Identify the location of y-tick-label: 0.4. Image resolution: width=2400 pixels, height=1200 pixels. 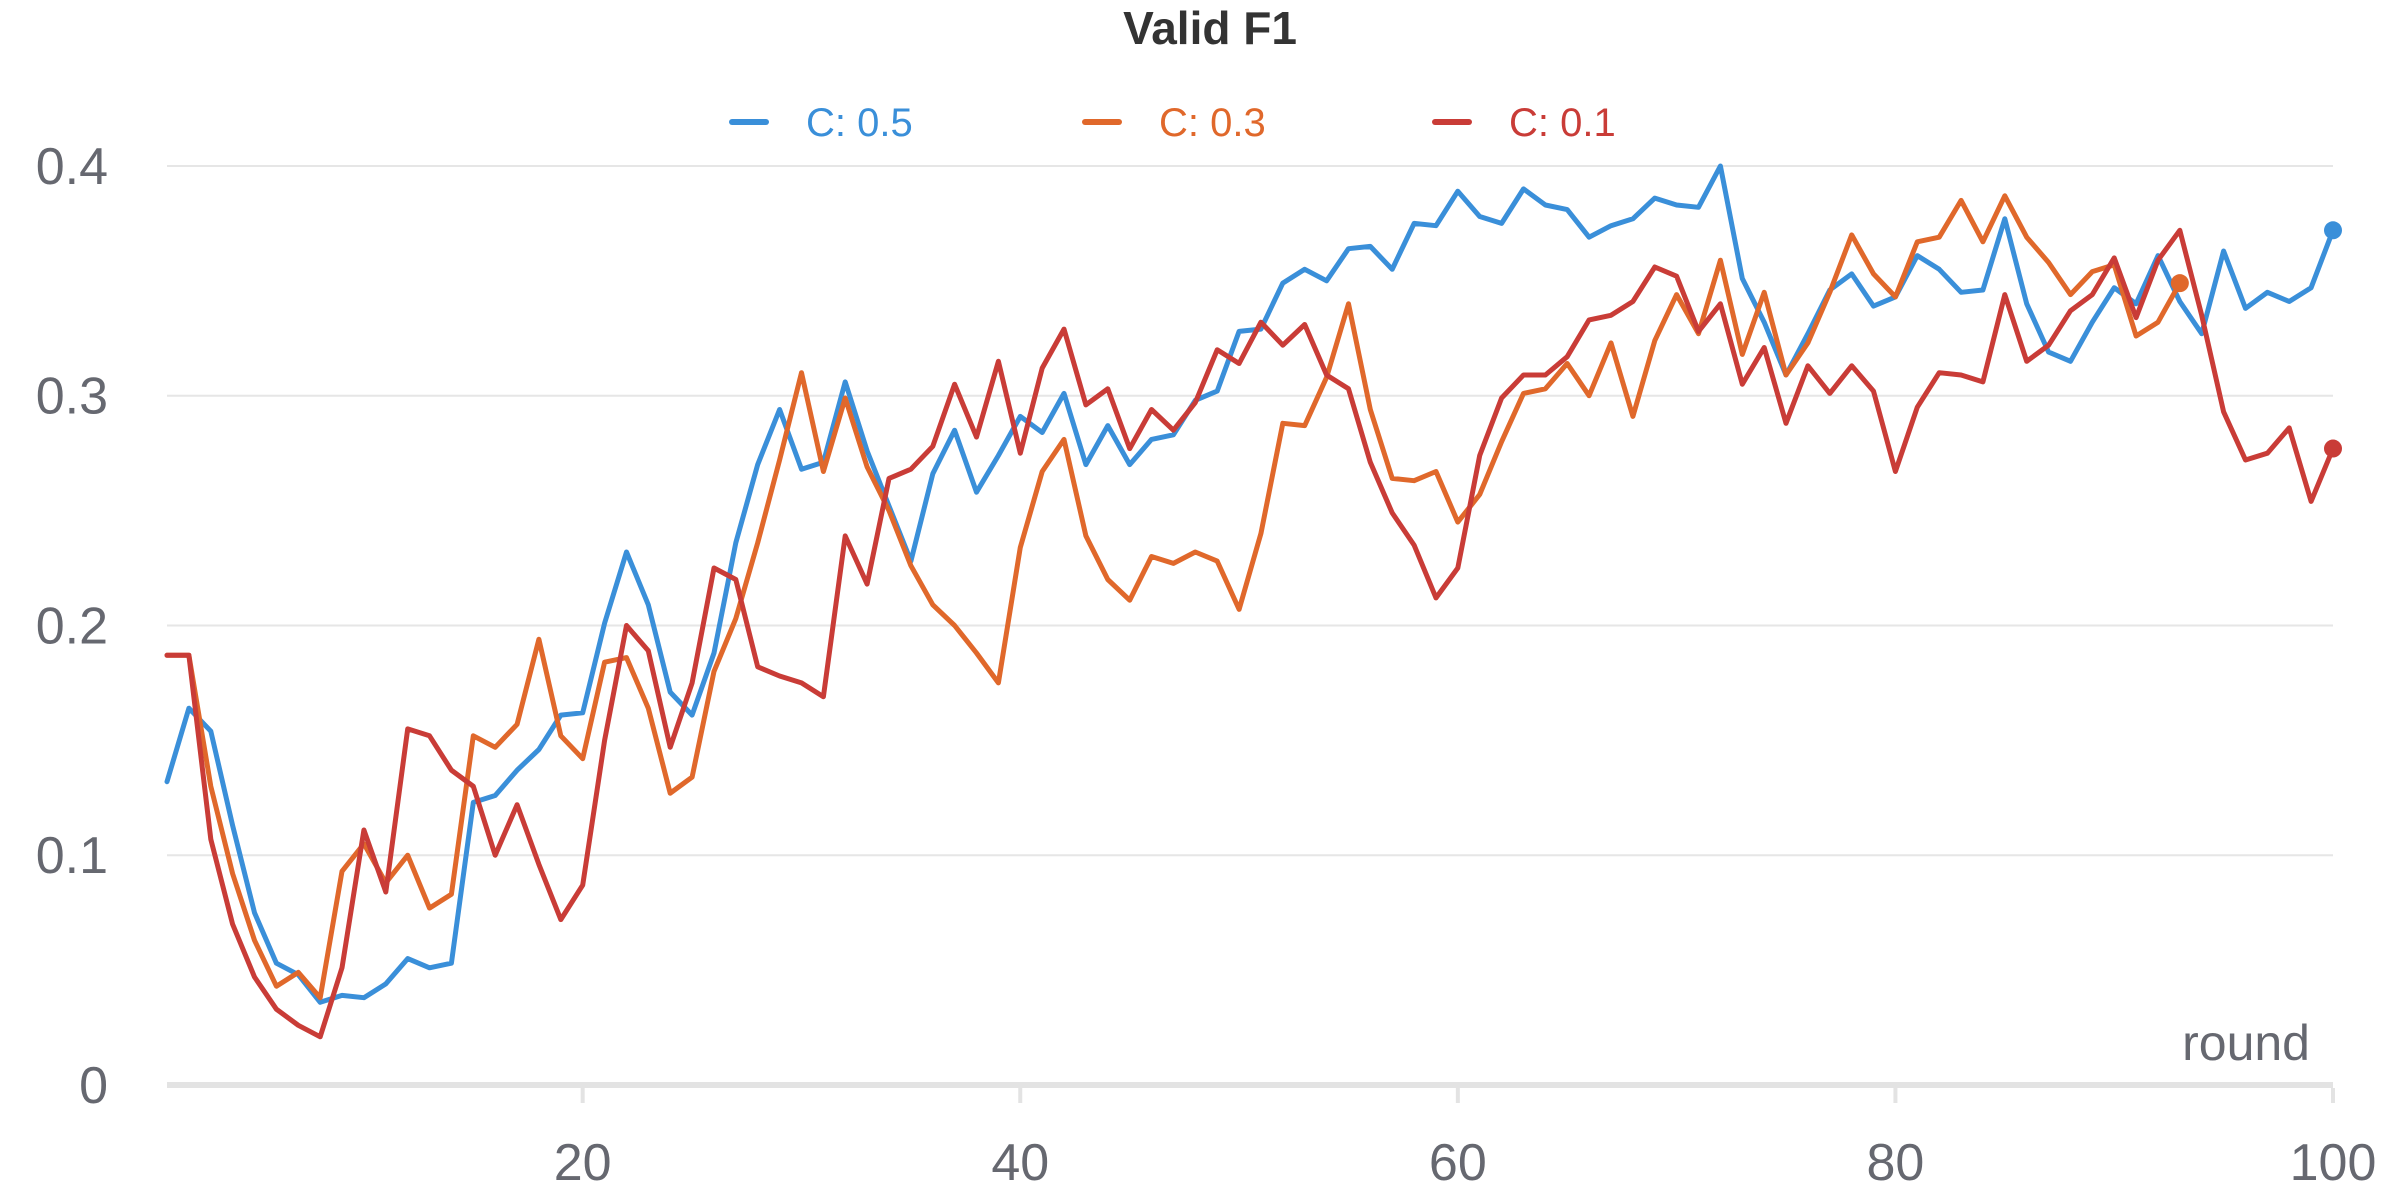
(72, 167).